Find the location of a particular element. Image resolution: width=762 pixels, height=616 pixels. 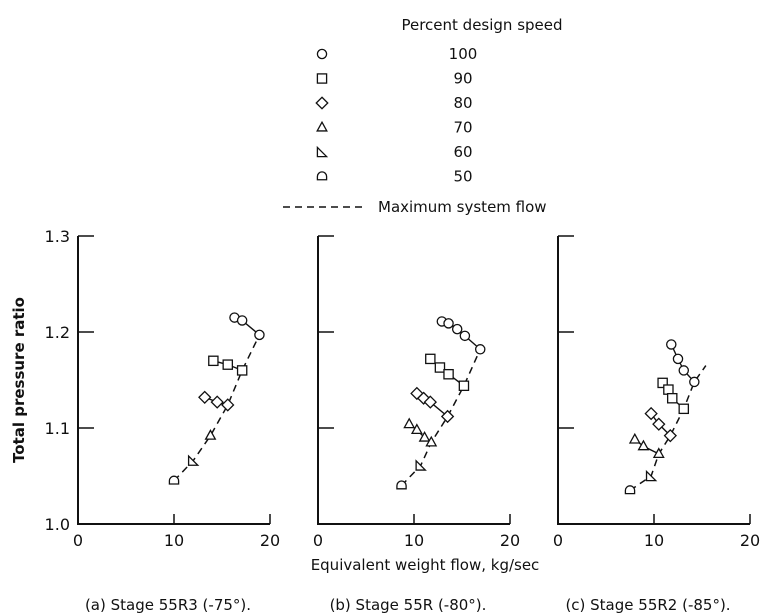

legend-title: Percent design speed is located at coordinates (481, 25).